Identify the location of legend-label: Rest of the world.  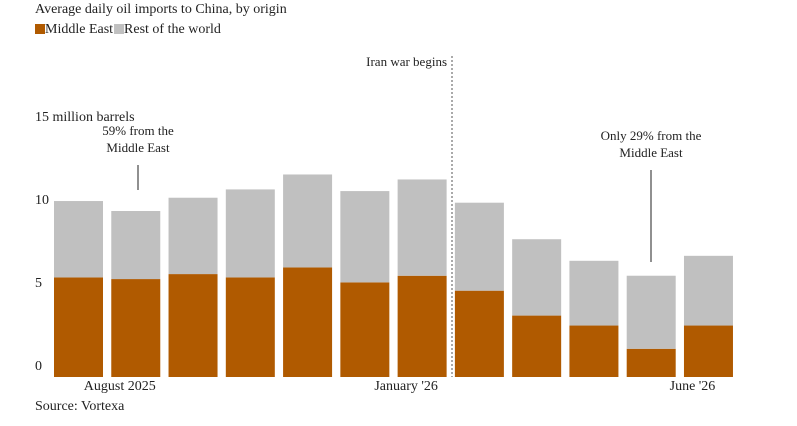
(172, 29).